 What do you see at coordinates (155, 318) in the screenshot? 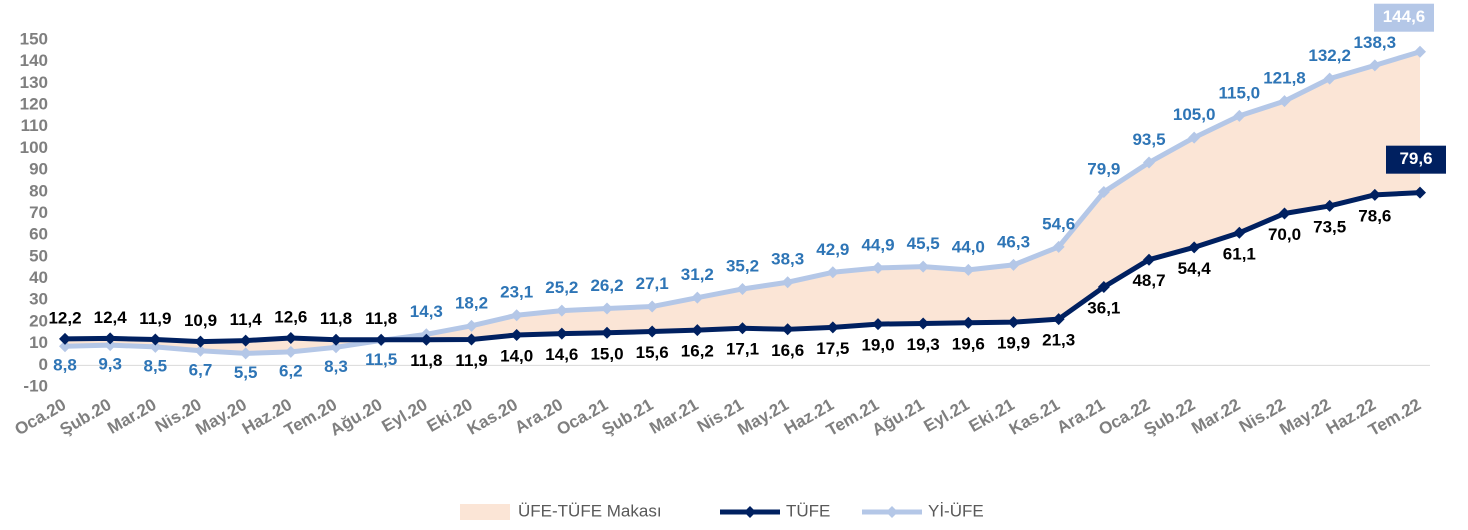
I see `value-label: 11,9` at bounding box center [155, 318].